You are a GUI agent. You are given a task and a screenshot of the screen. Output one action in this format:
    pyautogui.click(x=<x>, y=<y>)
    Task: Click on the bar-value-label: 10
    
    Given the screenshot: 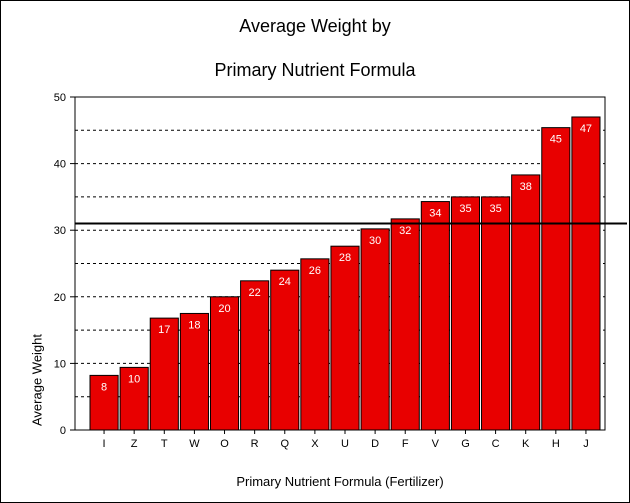 What is the action you would take?
    pyautogui.click(x=134, y=379)
    